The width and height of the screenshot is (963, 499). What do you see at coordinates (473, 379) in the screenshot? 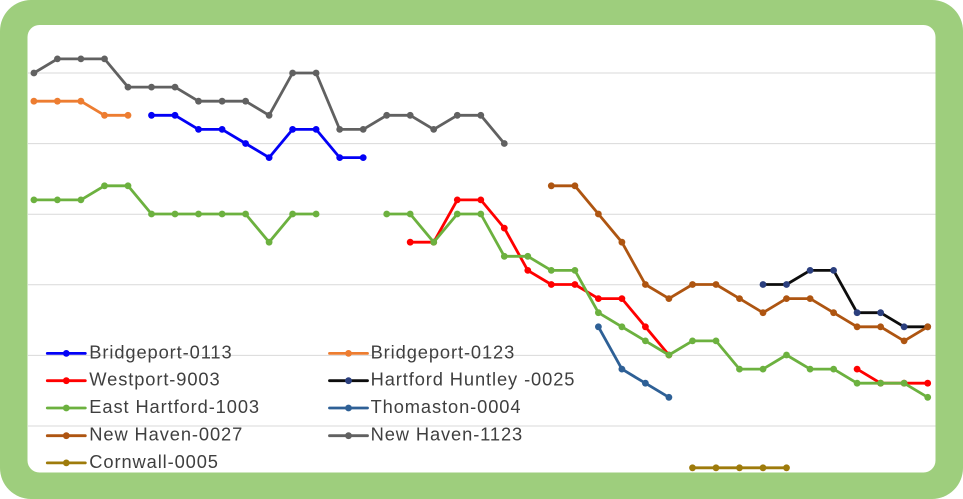
I see `svg-text: Hartford Huntley -0025` at bounding box center [473, 379].